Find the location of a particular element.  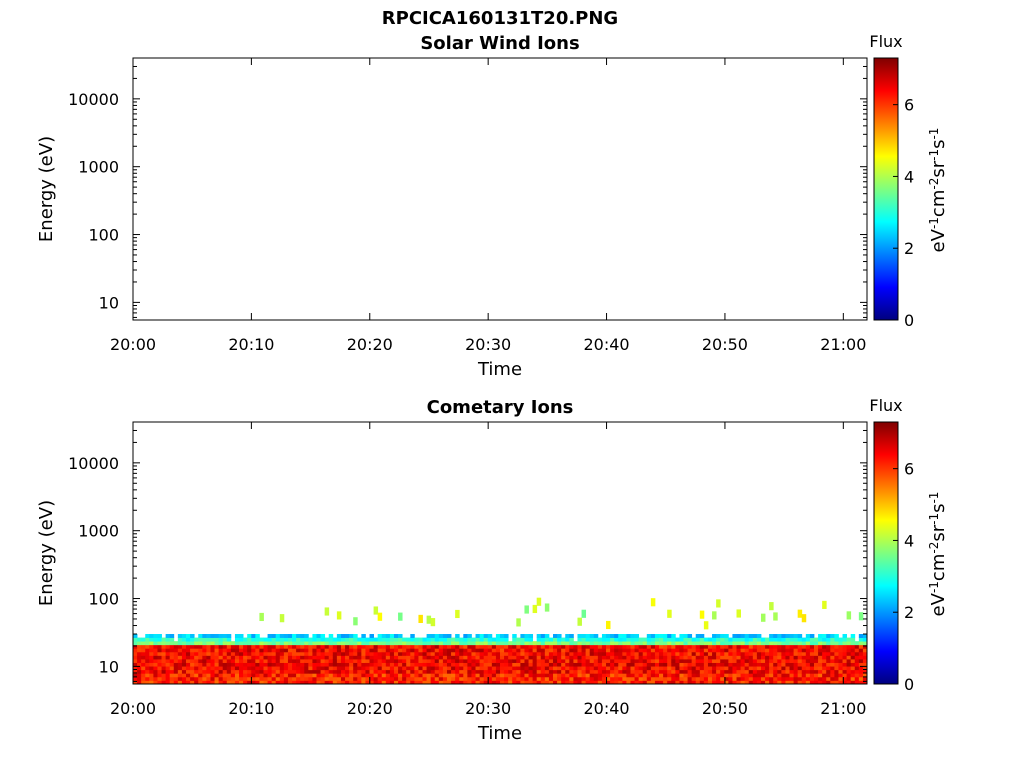

spectrogram-cell-sparse is located at coordinates (376, 610).